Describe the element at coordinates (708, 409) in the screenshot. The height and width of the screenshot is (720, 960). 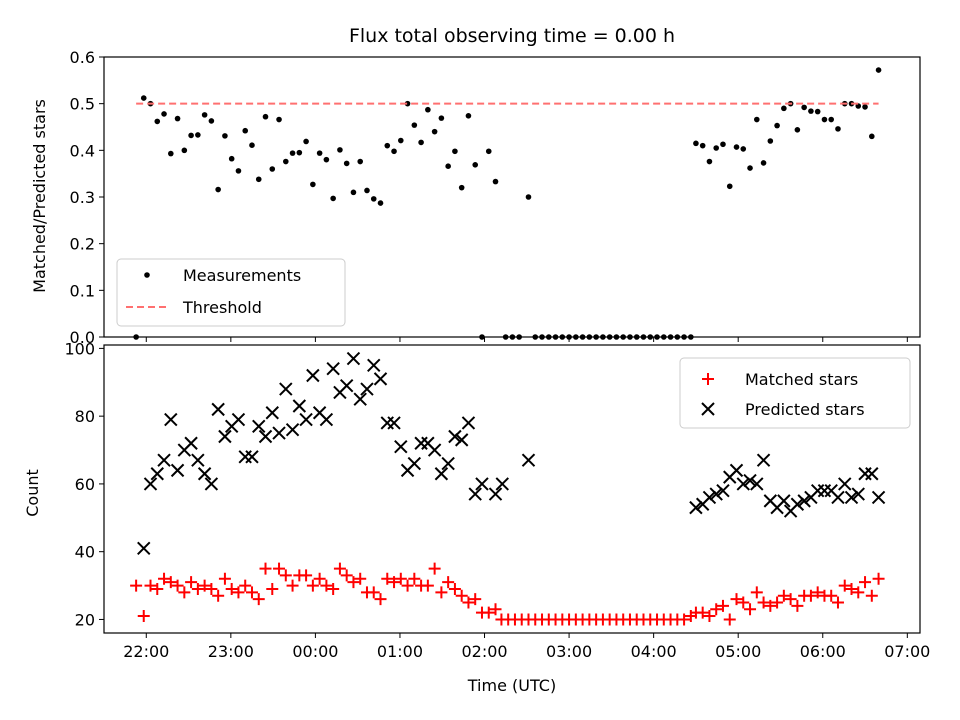
I see `legend-predicted-marker` at that location.